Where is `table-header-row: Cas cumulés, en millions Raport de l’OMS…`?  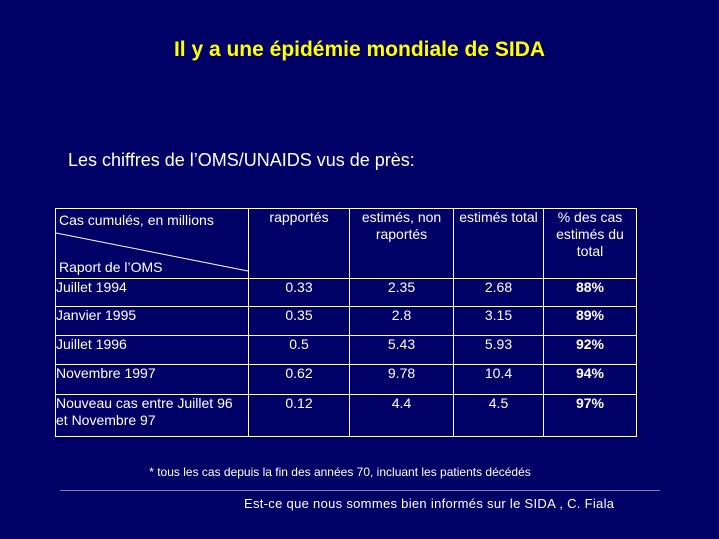 table-header-row: Cas cumulés, en millions Raport de l’OMS… is located at coordinates (346, 243).